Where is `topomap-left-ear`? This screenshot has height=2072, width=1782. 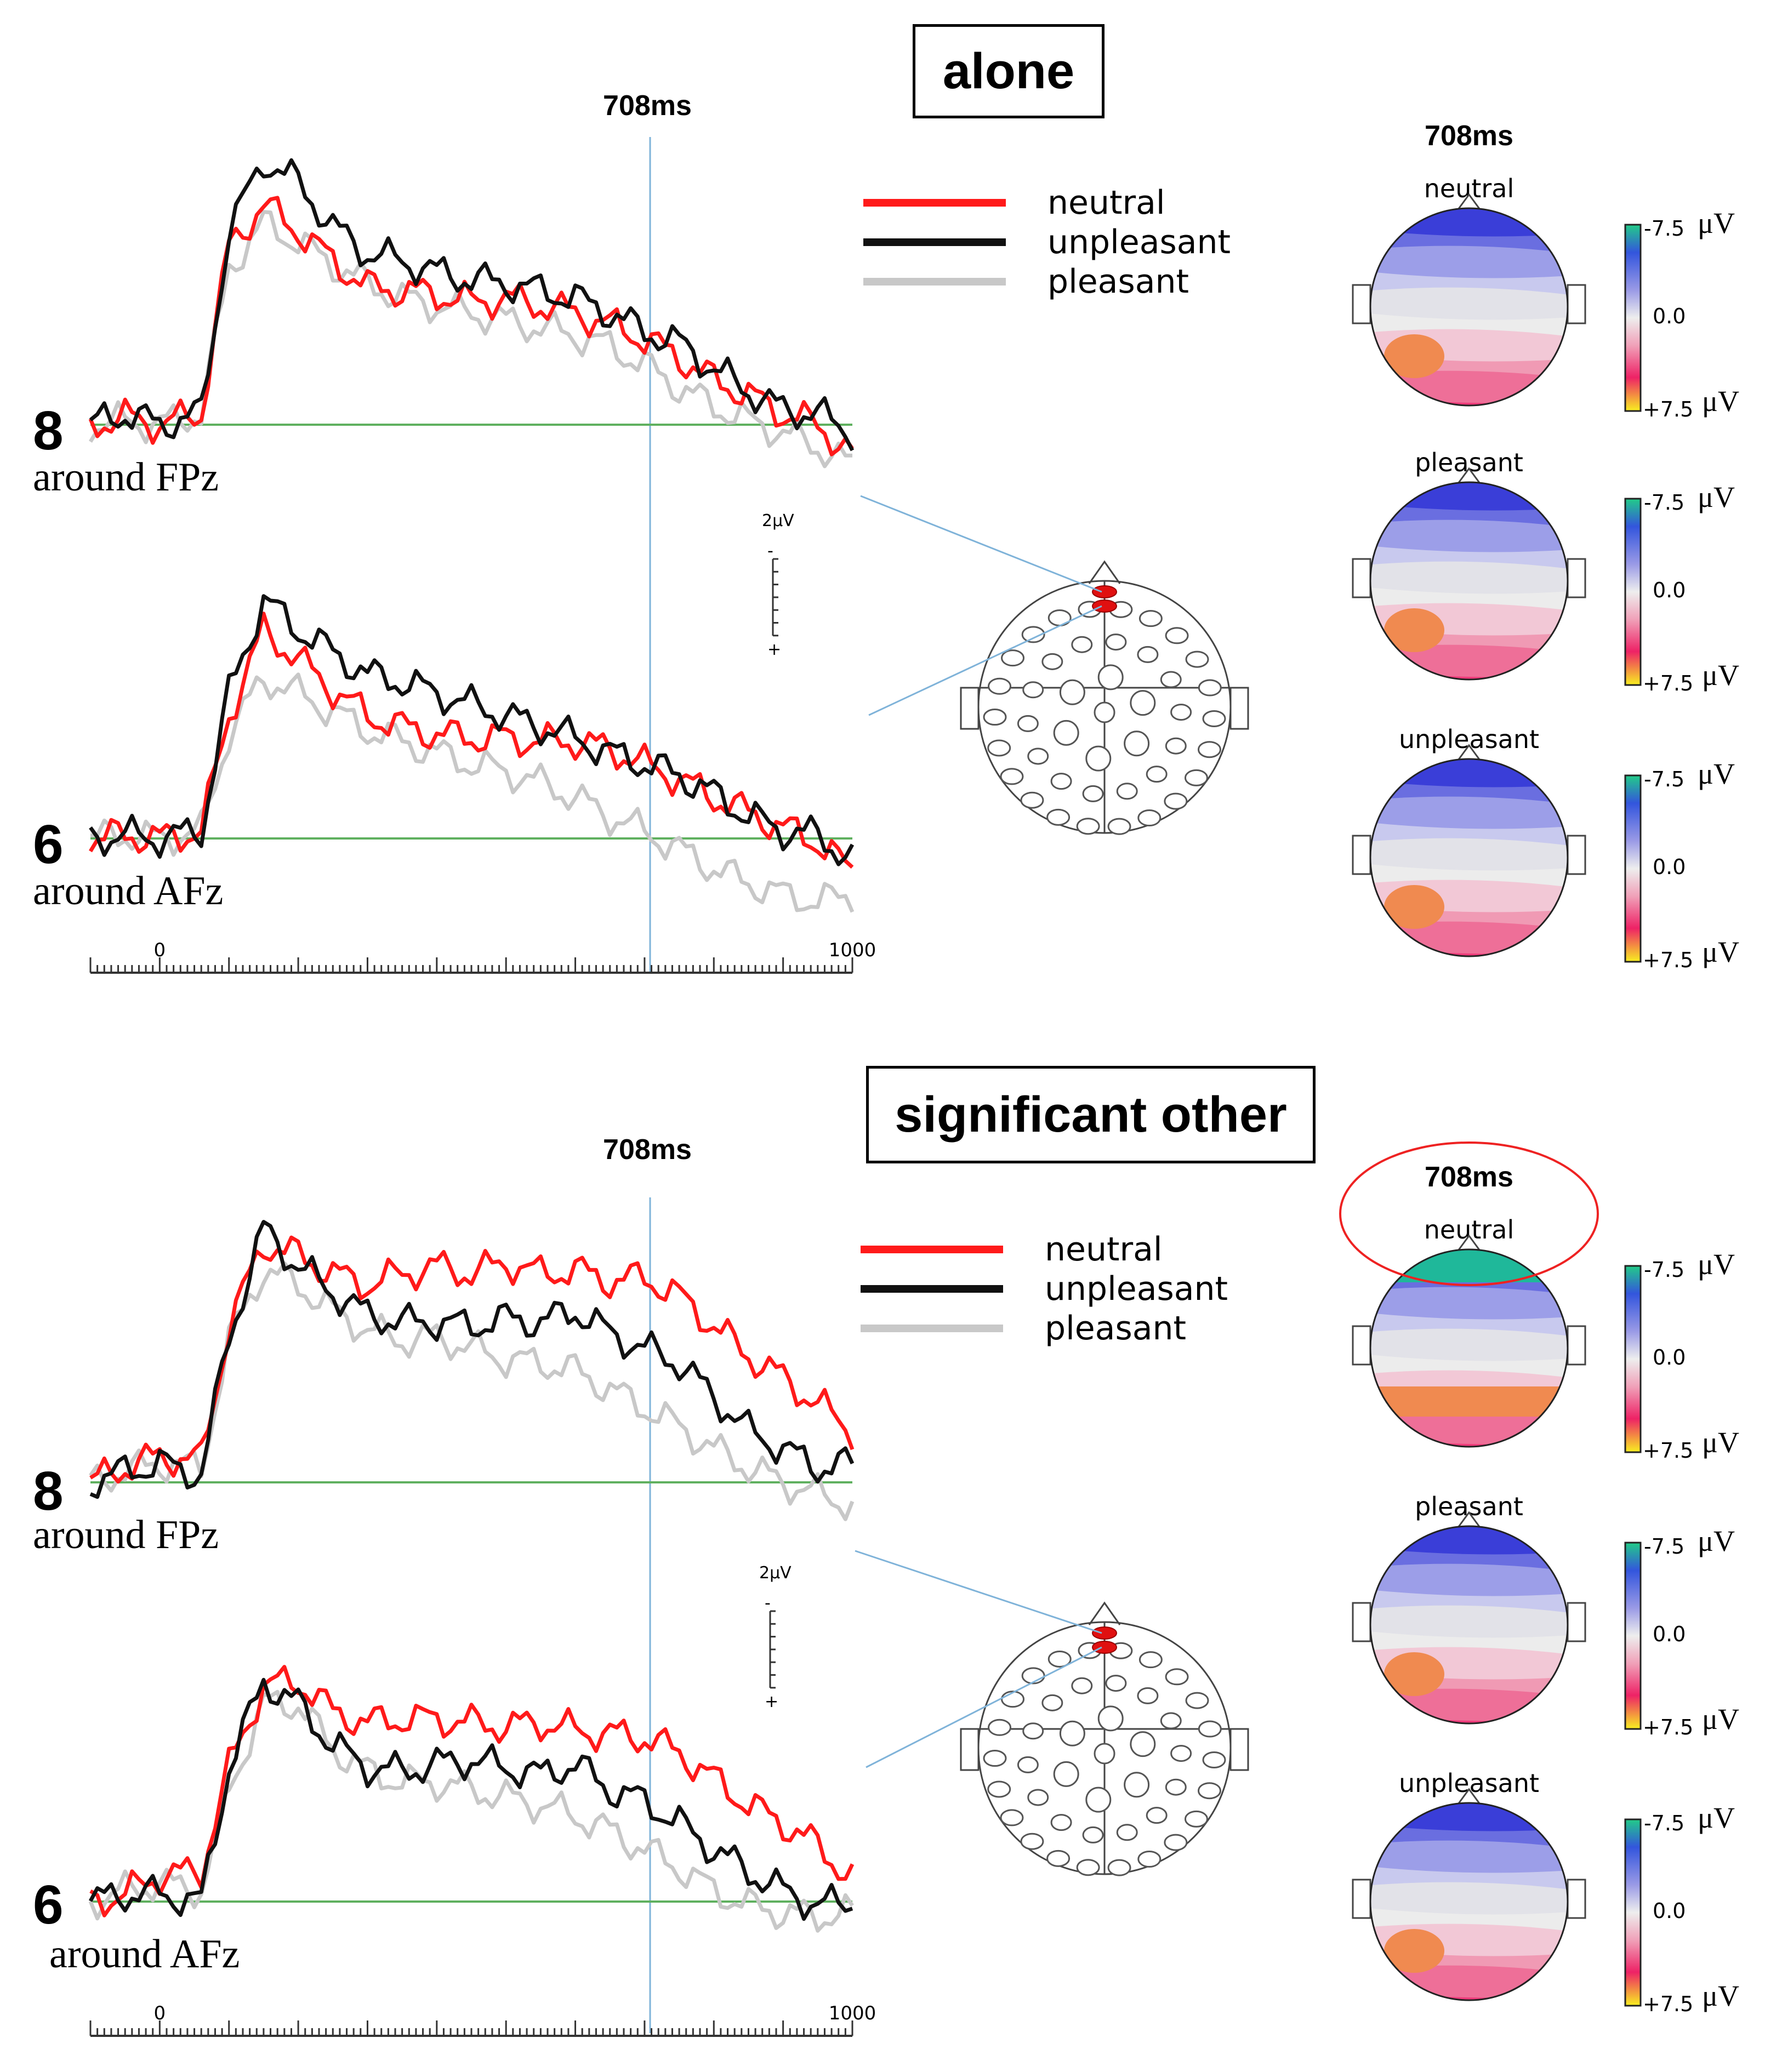 topomap-left-ear is located at coordinates (1361, 1899).